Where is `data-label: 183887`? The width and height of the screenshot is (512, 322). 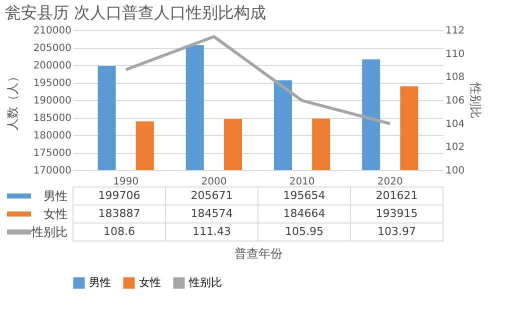 data-label: 183887 is located at coordinates (119, 213).